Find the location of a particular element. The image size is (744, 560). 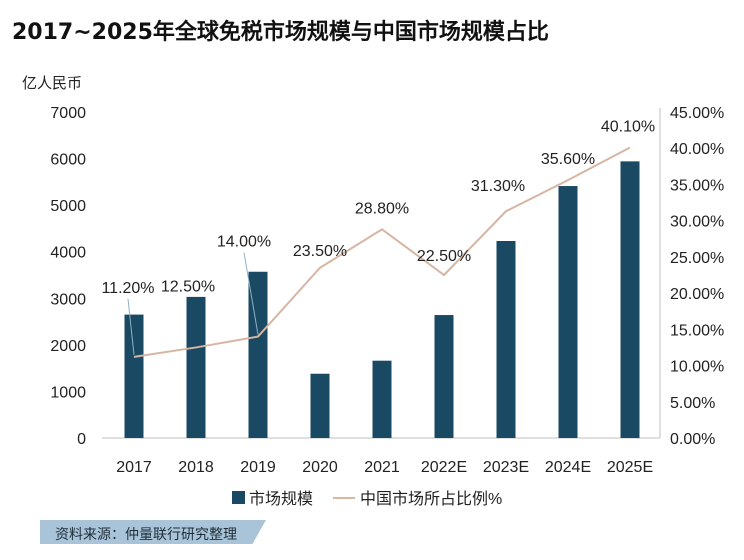

y-right-tick-label: 25.00% is located at coordinates (697, 258).